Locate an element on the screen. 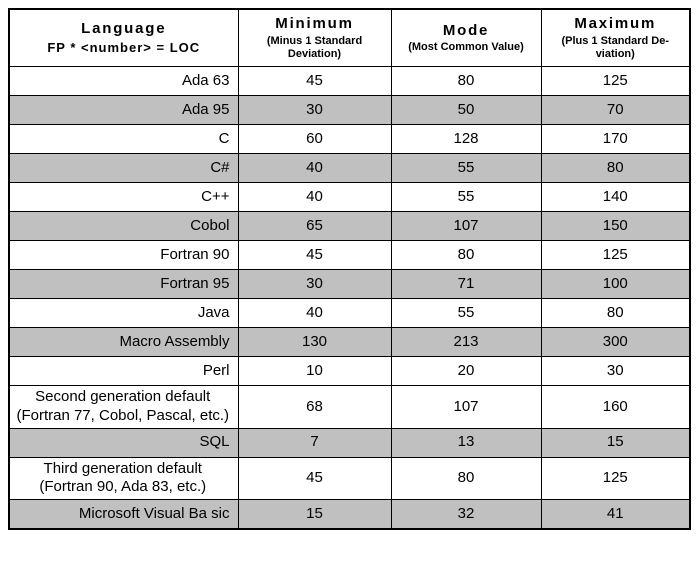 The height and width of the screenshot is (578, 697). language-cell: Ada 95 is located at coordinates (123, 110).